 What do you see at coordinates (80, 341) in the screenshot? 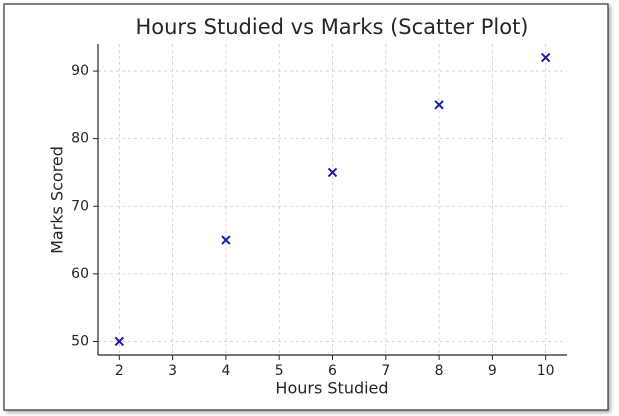
I see `y-tick-label: 50` at bounding box center [80, 341].